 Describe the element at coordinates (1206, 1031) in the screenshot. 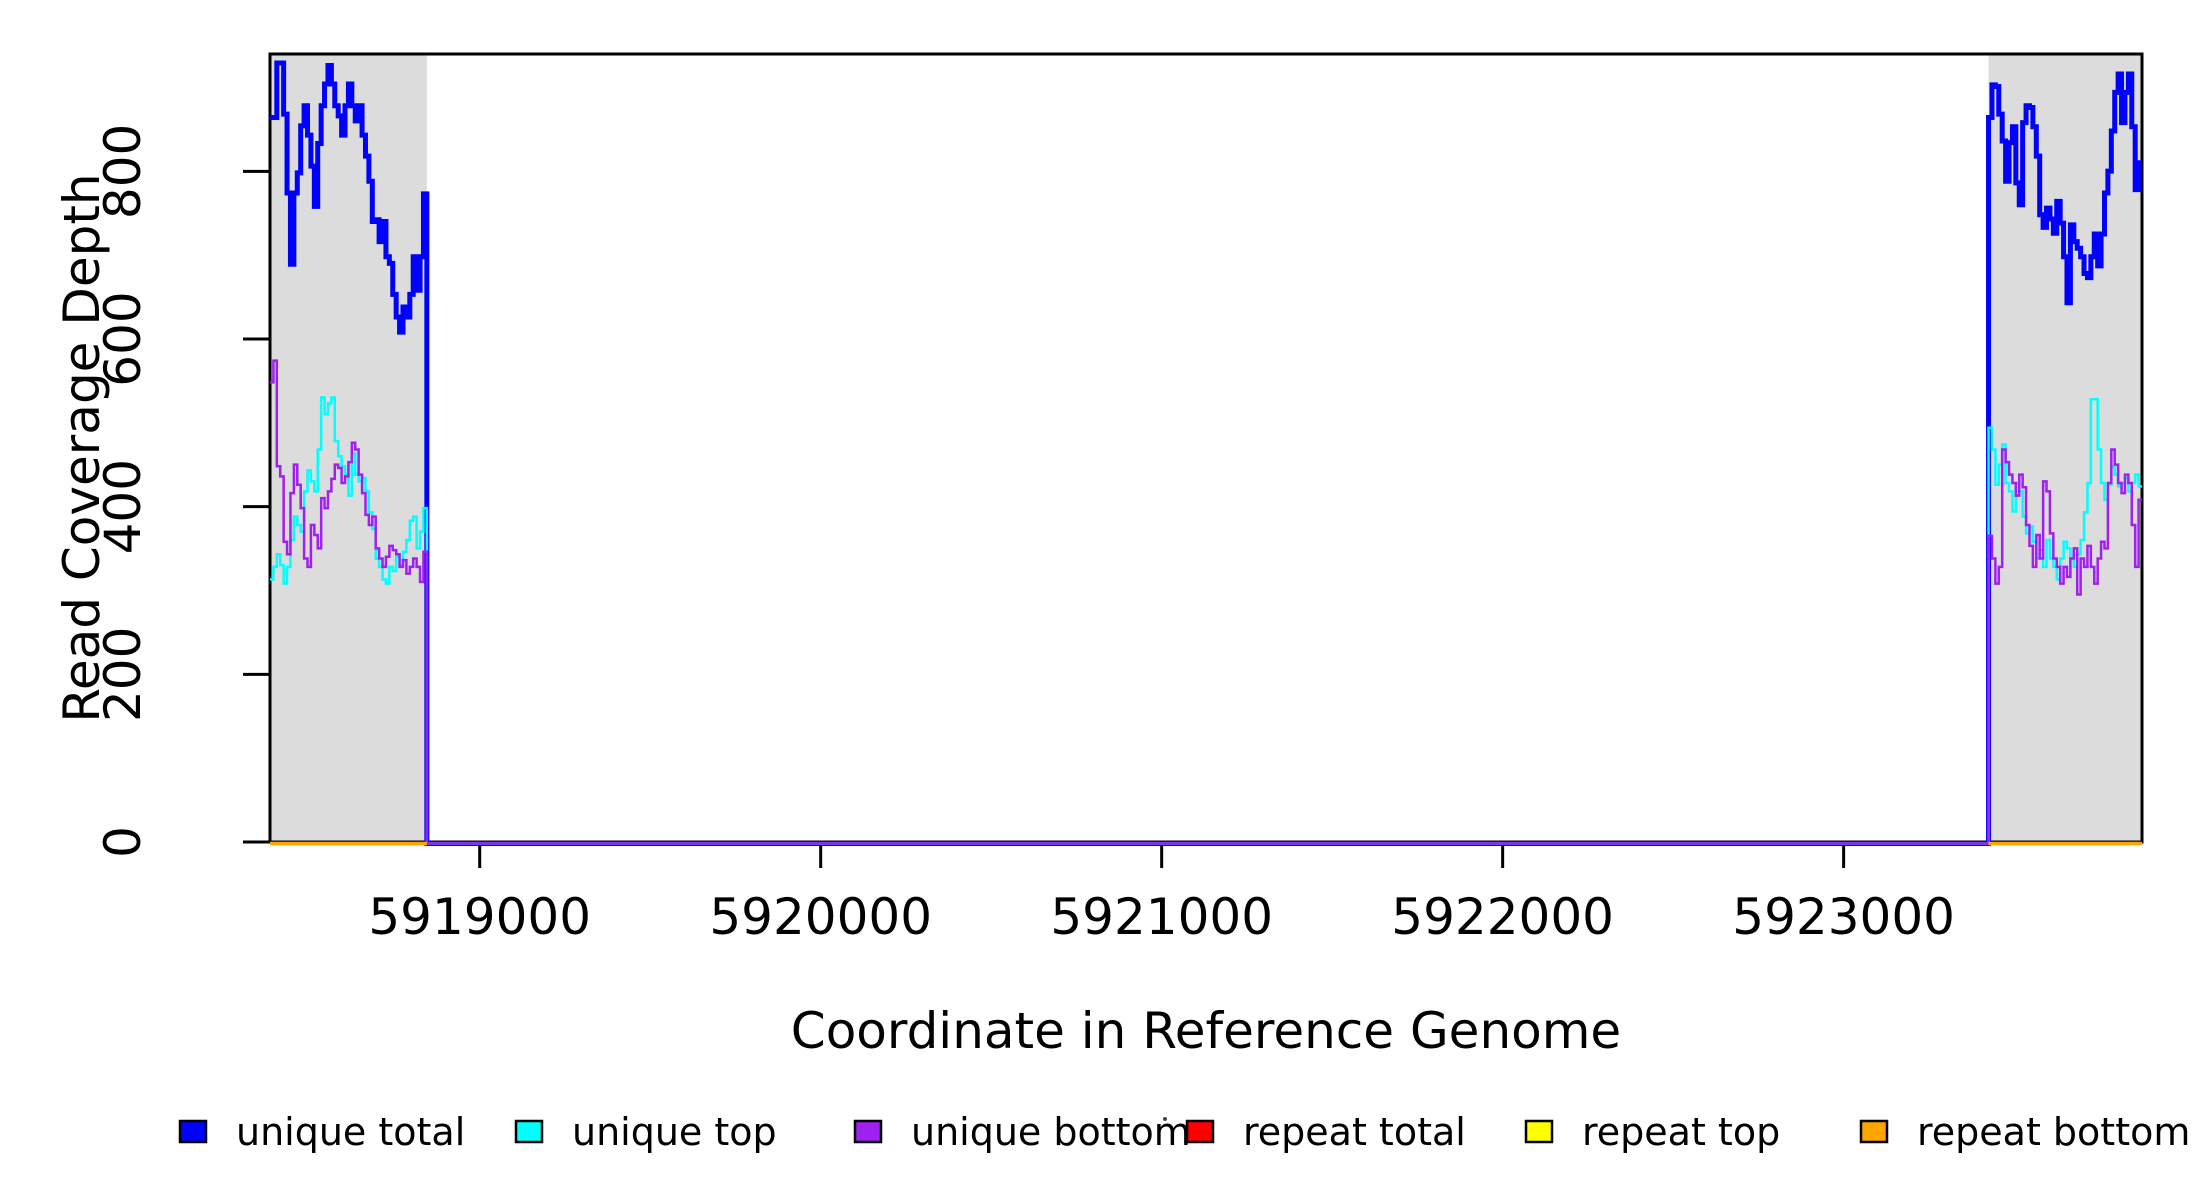

I see `x-axis-title: Coordinate in Reference Genome` at that location.